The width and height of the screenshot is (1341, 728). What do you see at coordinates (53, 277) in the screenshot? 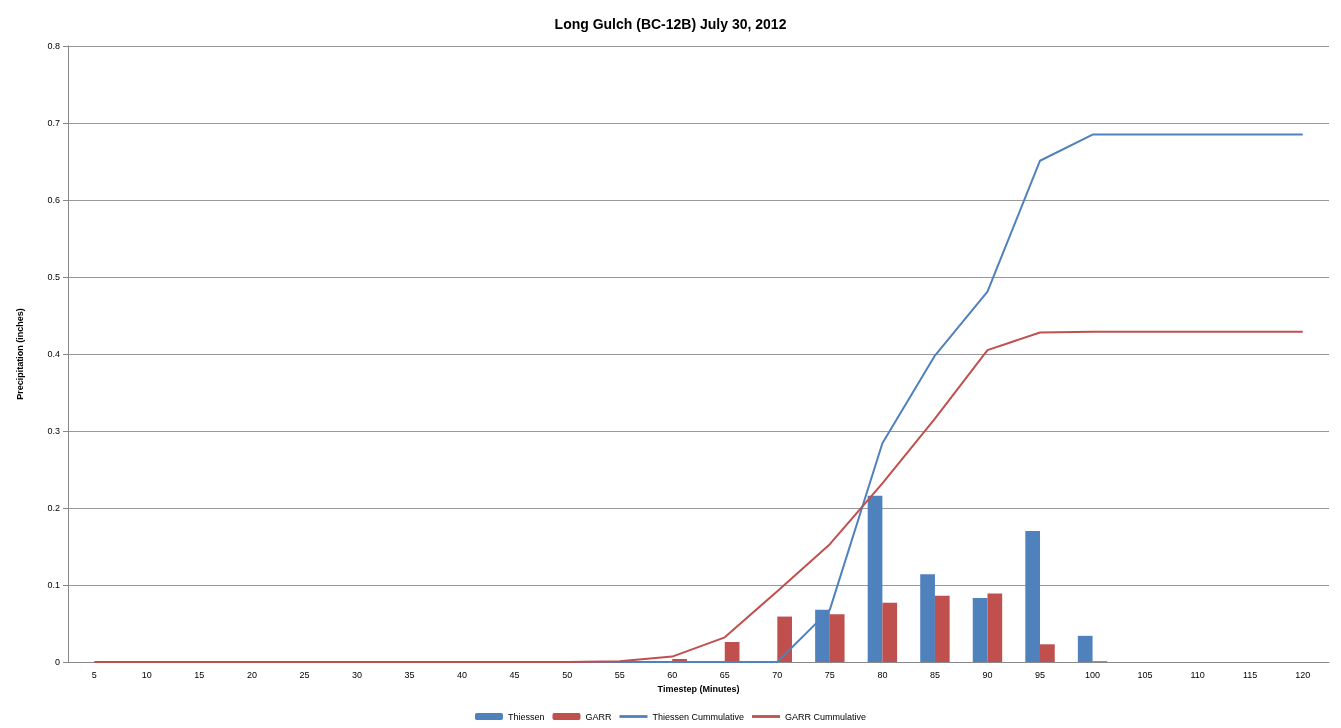
I see `y-tick-label: 0.5` at bounding box center [53, 277].